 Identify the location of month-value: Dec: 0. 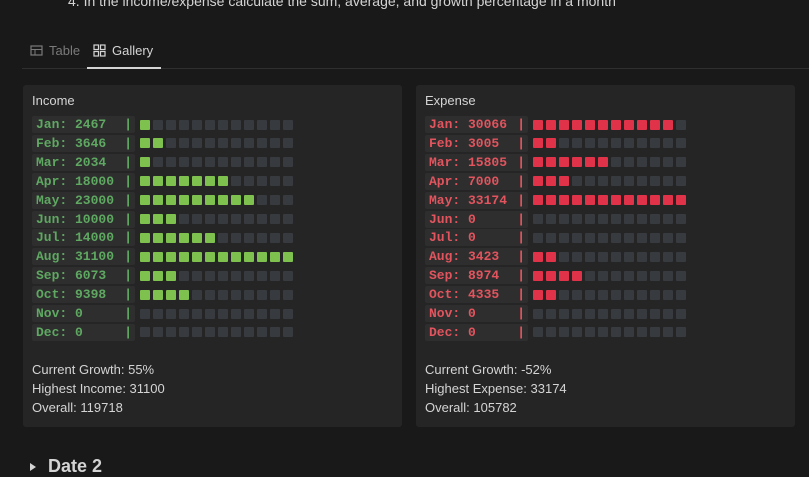
(59, 332).